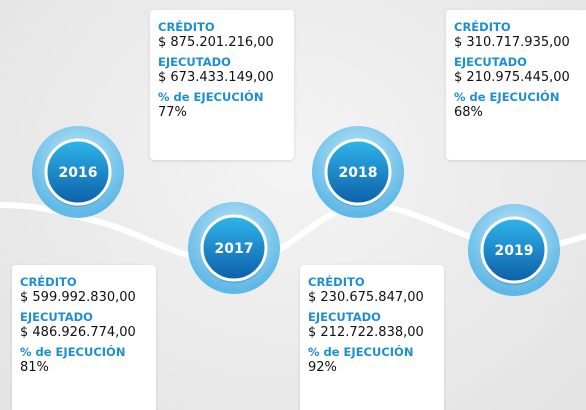 This screenshot has height=410, width=586. What do you see at coordinates (512, 77) in the screenshot?
I see `field-value: $ 210.975.445,00` at bounding box center [512, 77].